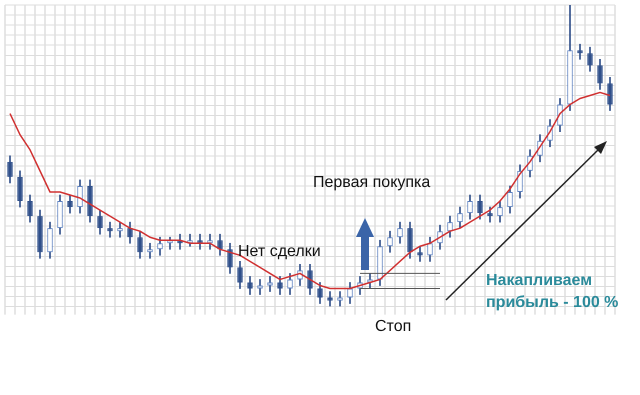  What do you see at coordinates (371, 183) in the screenshot?
I see `annotation: Первая покупка` at bounding box center [371, 183].